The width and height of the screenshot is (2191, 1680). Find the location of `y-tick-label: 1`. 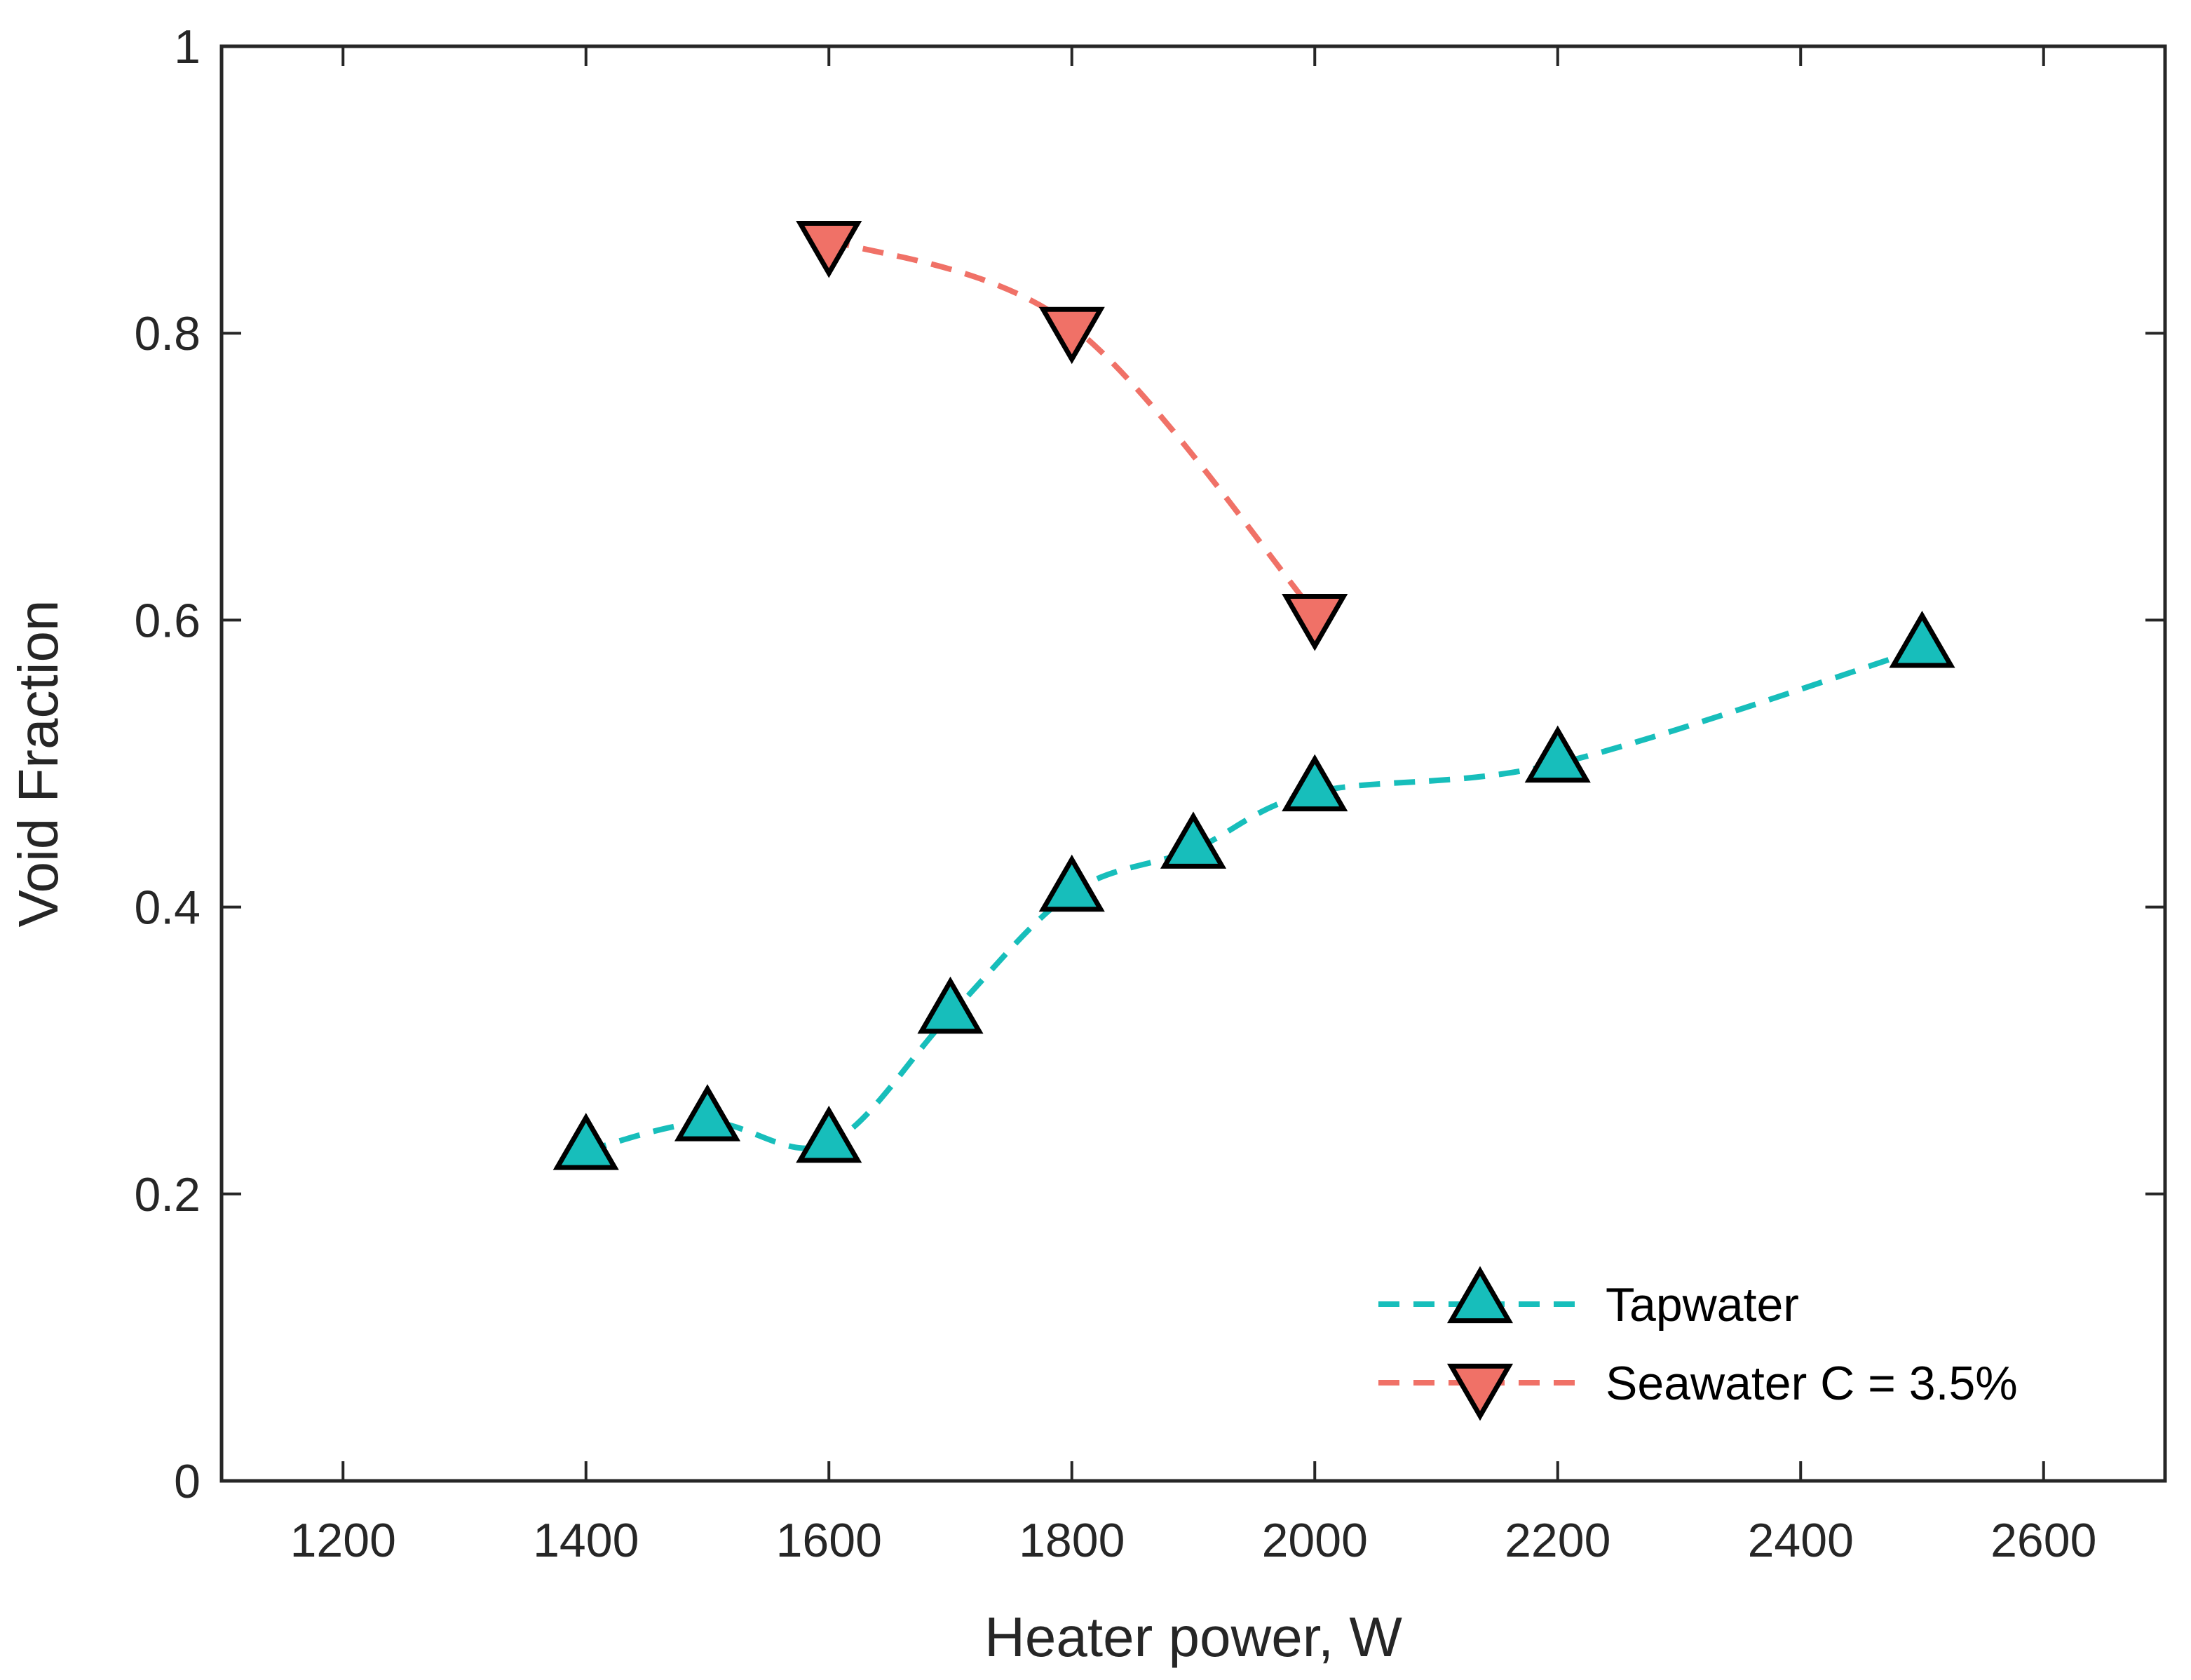

y-tick-label: 1 is located at coordinates (187, 47).